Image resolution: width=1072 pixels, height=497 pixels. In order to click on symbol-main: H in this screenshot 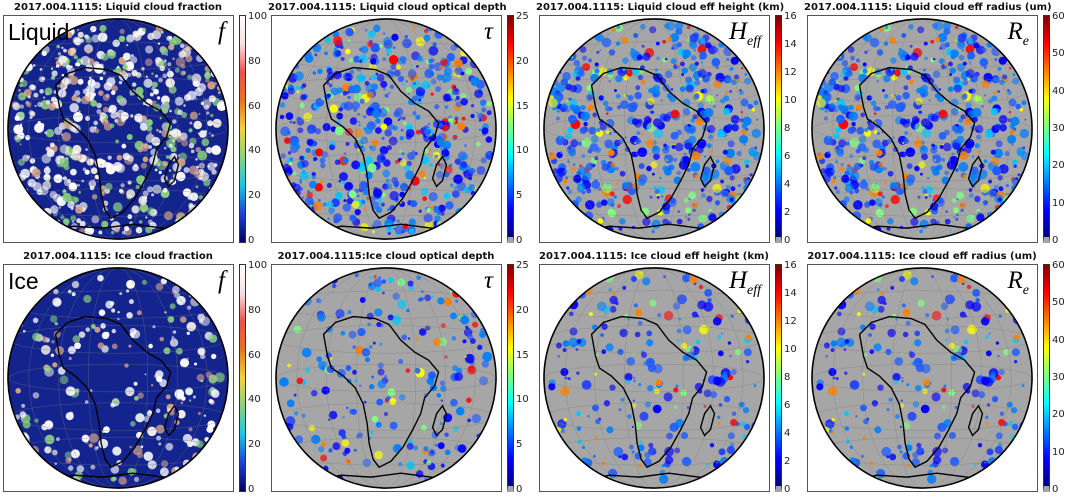, I will do `click(737, 31)`.